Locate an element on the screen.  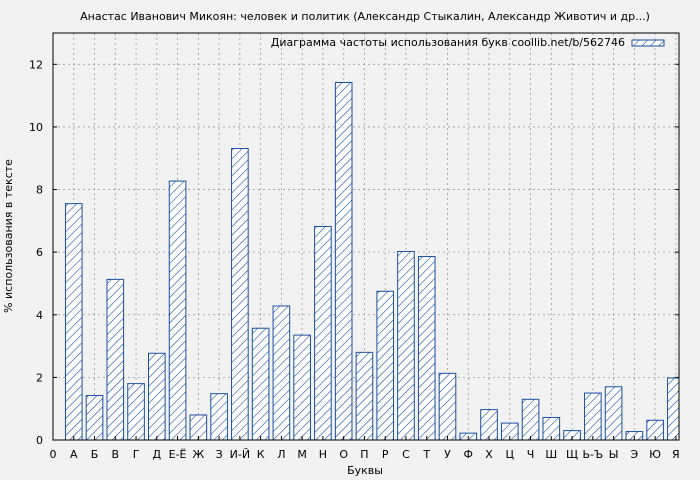
y-tick-label: 0 is located at coordinates (39, 440).